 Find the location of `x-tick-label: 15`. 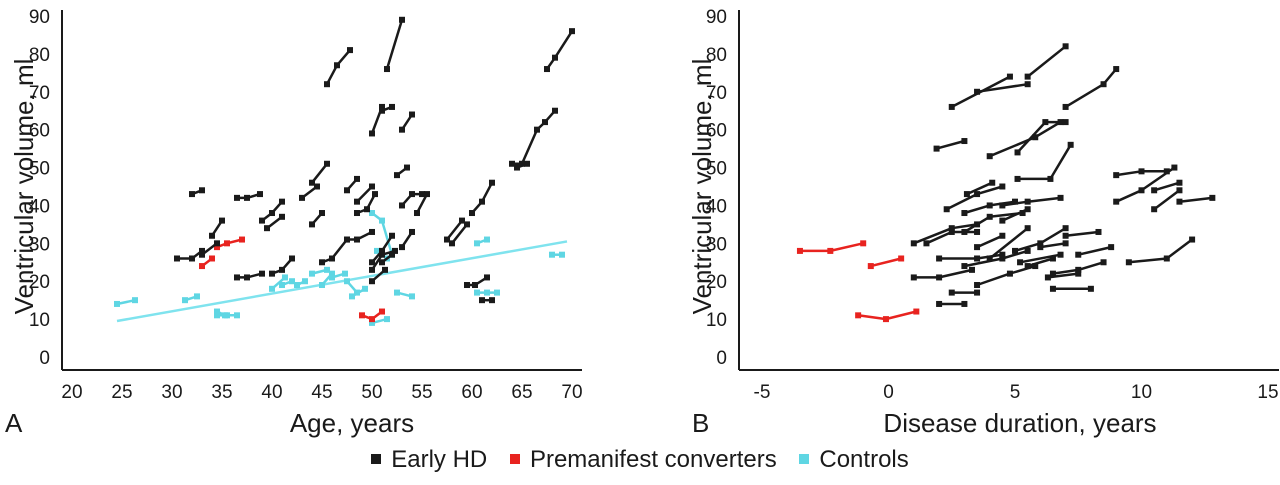

x-tick-label: 15 is located at coordinates (1267, 392).